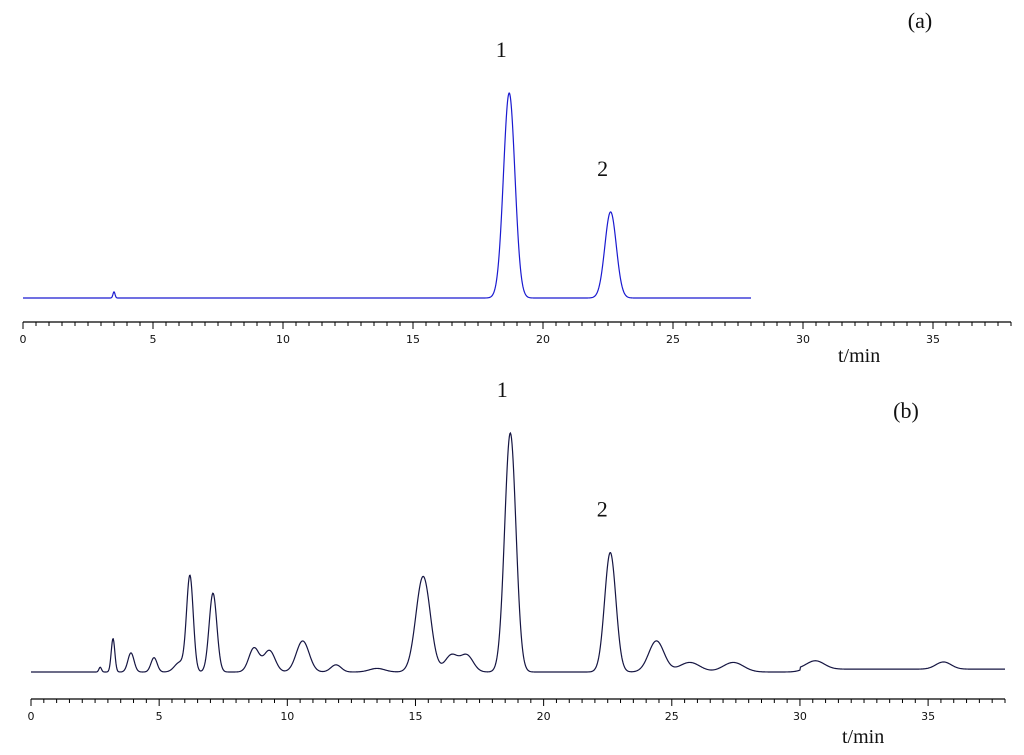  I want to click on x-axis-label-a: t/min, so click(859, 356).